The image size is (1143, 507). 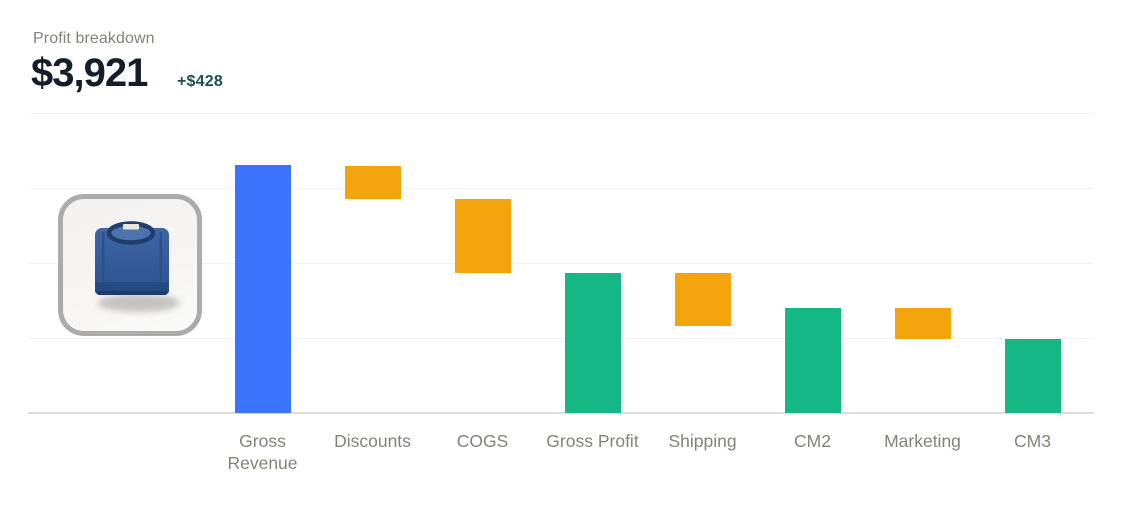 What do you see at coordinates (702, 441) in the screenshot?
I see `x-axis-label-shipping: Shipping` at bounding box center [702, 441].